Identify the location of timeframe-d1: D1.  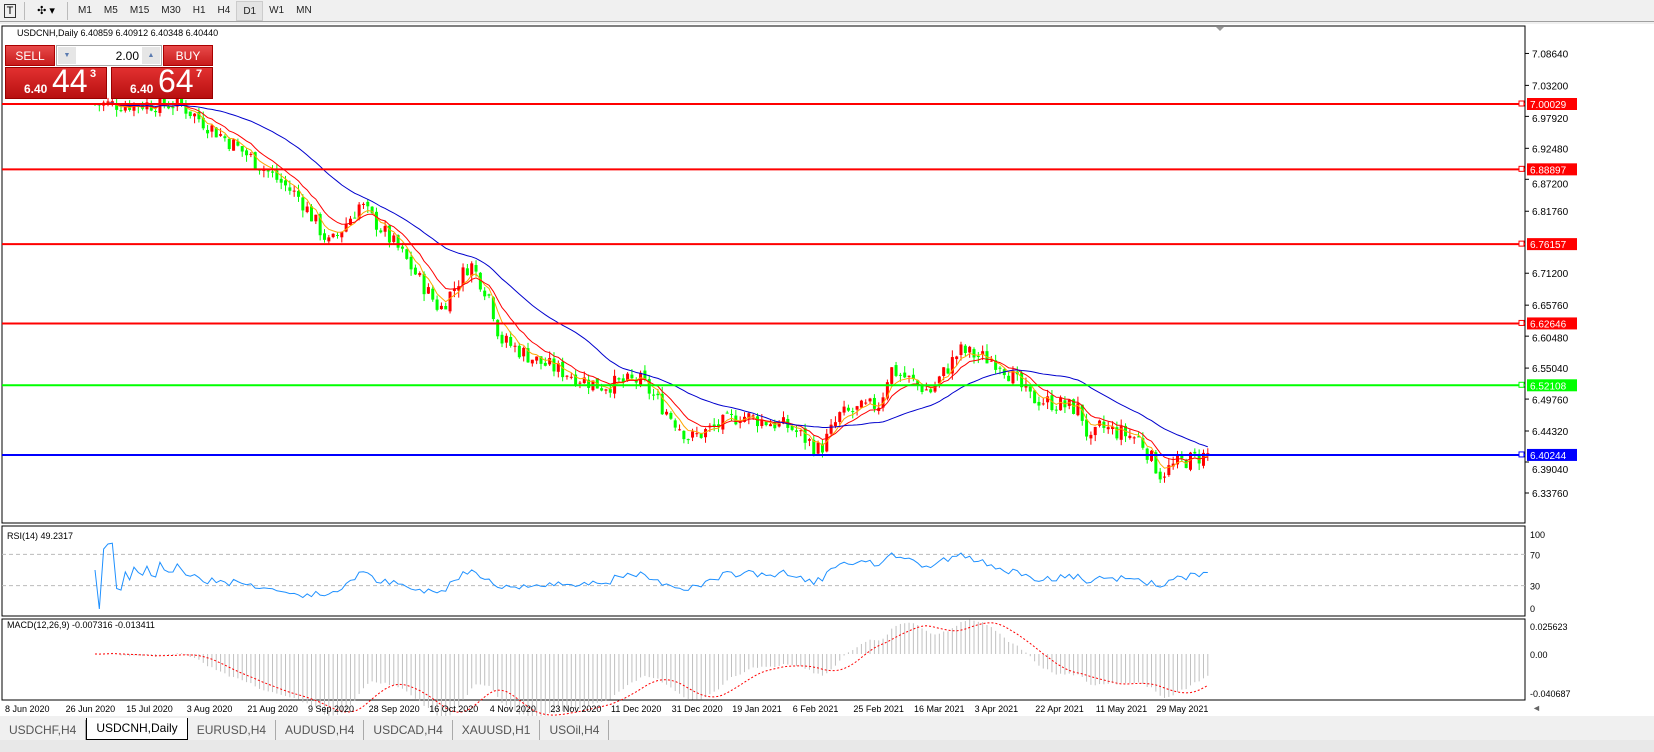
(250, 10).